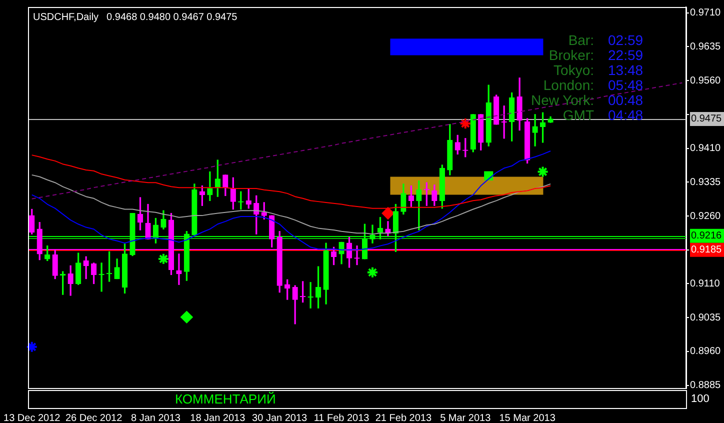 The height and width of the screenshot is (423, 724). What do you see at coordinates (527, 417) in the screenshot?
I see `x-tick-label: 15 Mar 2013` at bounding box center [527, 417].